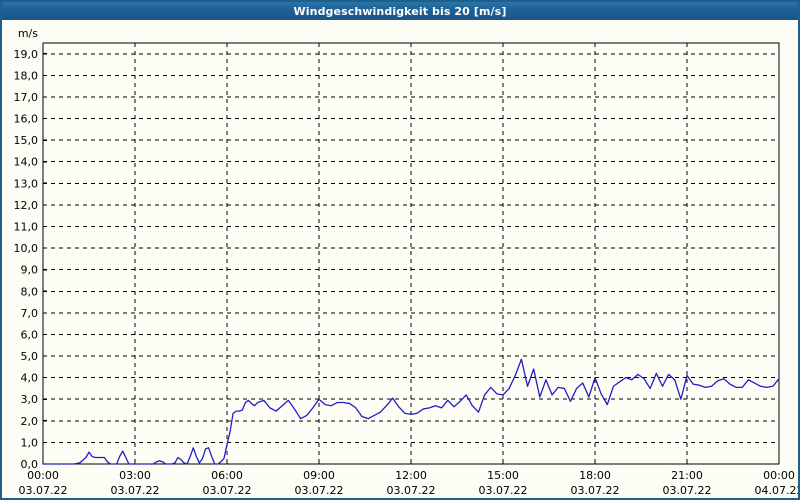 The image size is (800, 500). I want to click on x-axis-time-label: 12:00, so click(411, 475).